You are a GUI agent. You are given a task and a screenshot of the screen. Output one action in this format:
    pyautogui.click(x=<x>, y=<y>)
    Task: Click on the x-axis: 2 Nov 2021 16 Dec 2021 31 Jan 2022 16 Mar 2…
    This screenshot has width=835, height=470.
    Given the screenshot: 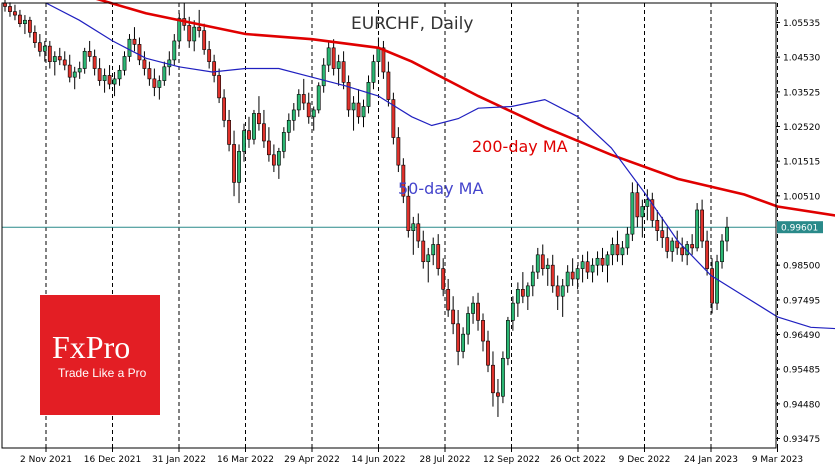 What is the action you would take?
    pyautogui.click(x=411, y=456)
    